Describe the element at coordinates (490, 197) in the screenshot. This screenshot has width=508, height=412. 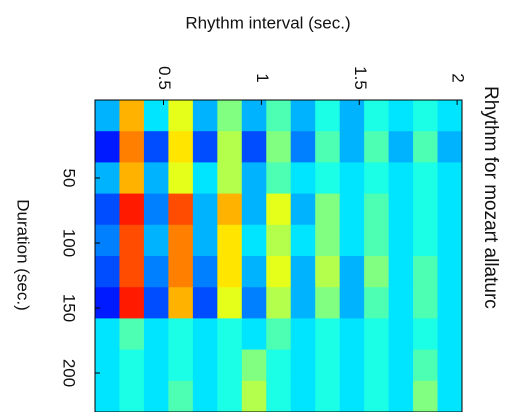
I see `chart-title: Rhythm for mozart allaturc` at that location.